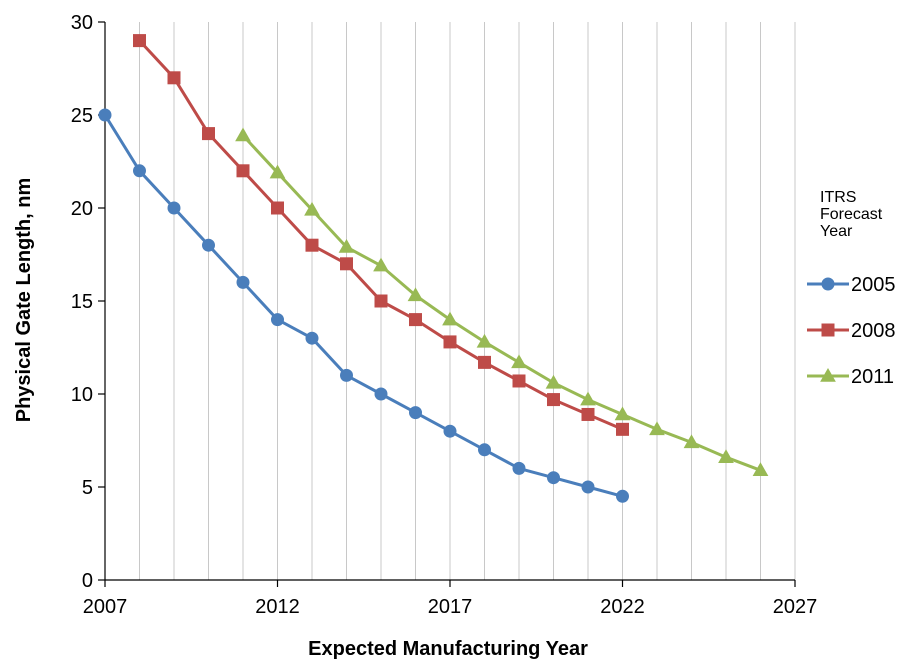 This screenshot has width=916, height=670. Describe the element at coordinates (105, 607) in the screenshot. I see `x-tick-label: 2007` at that location.